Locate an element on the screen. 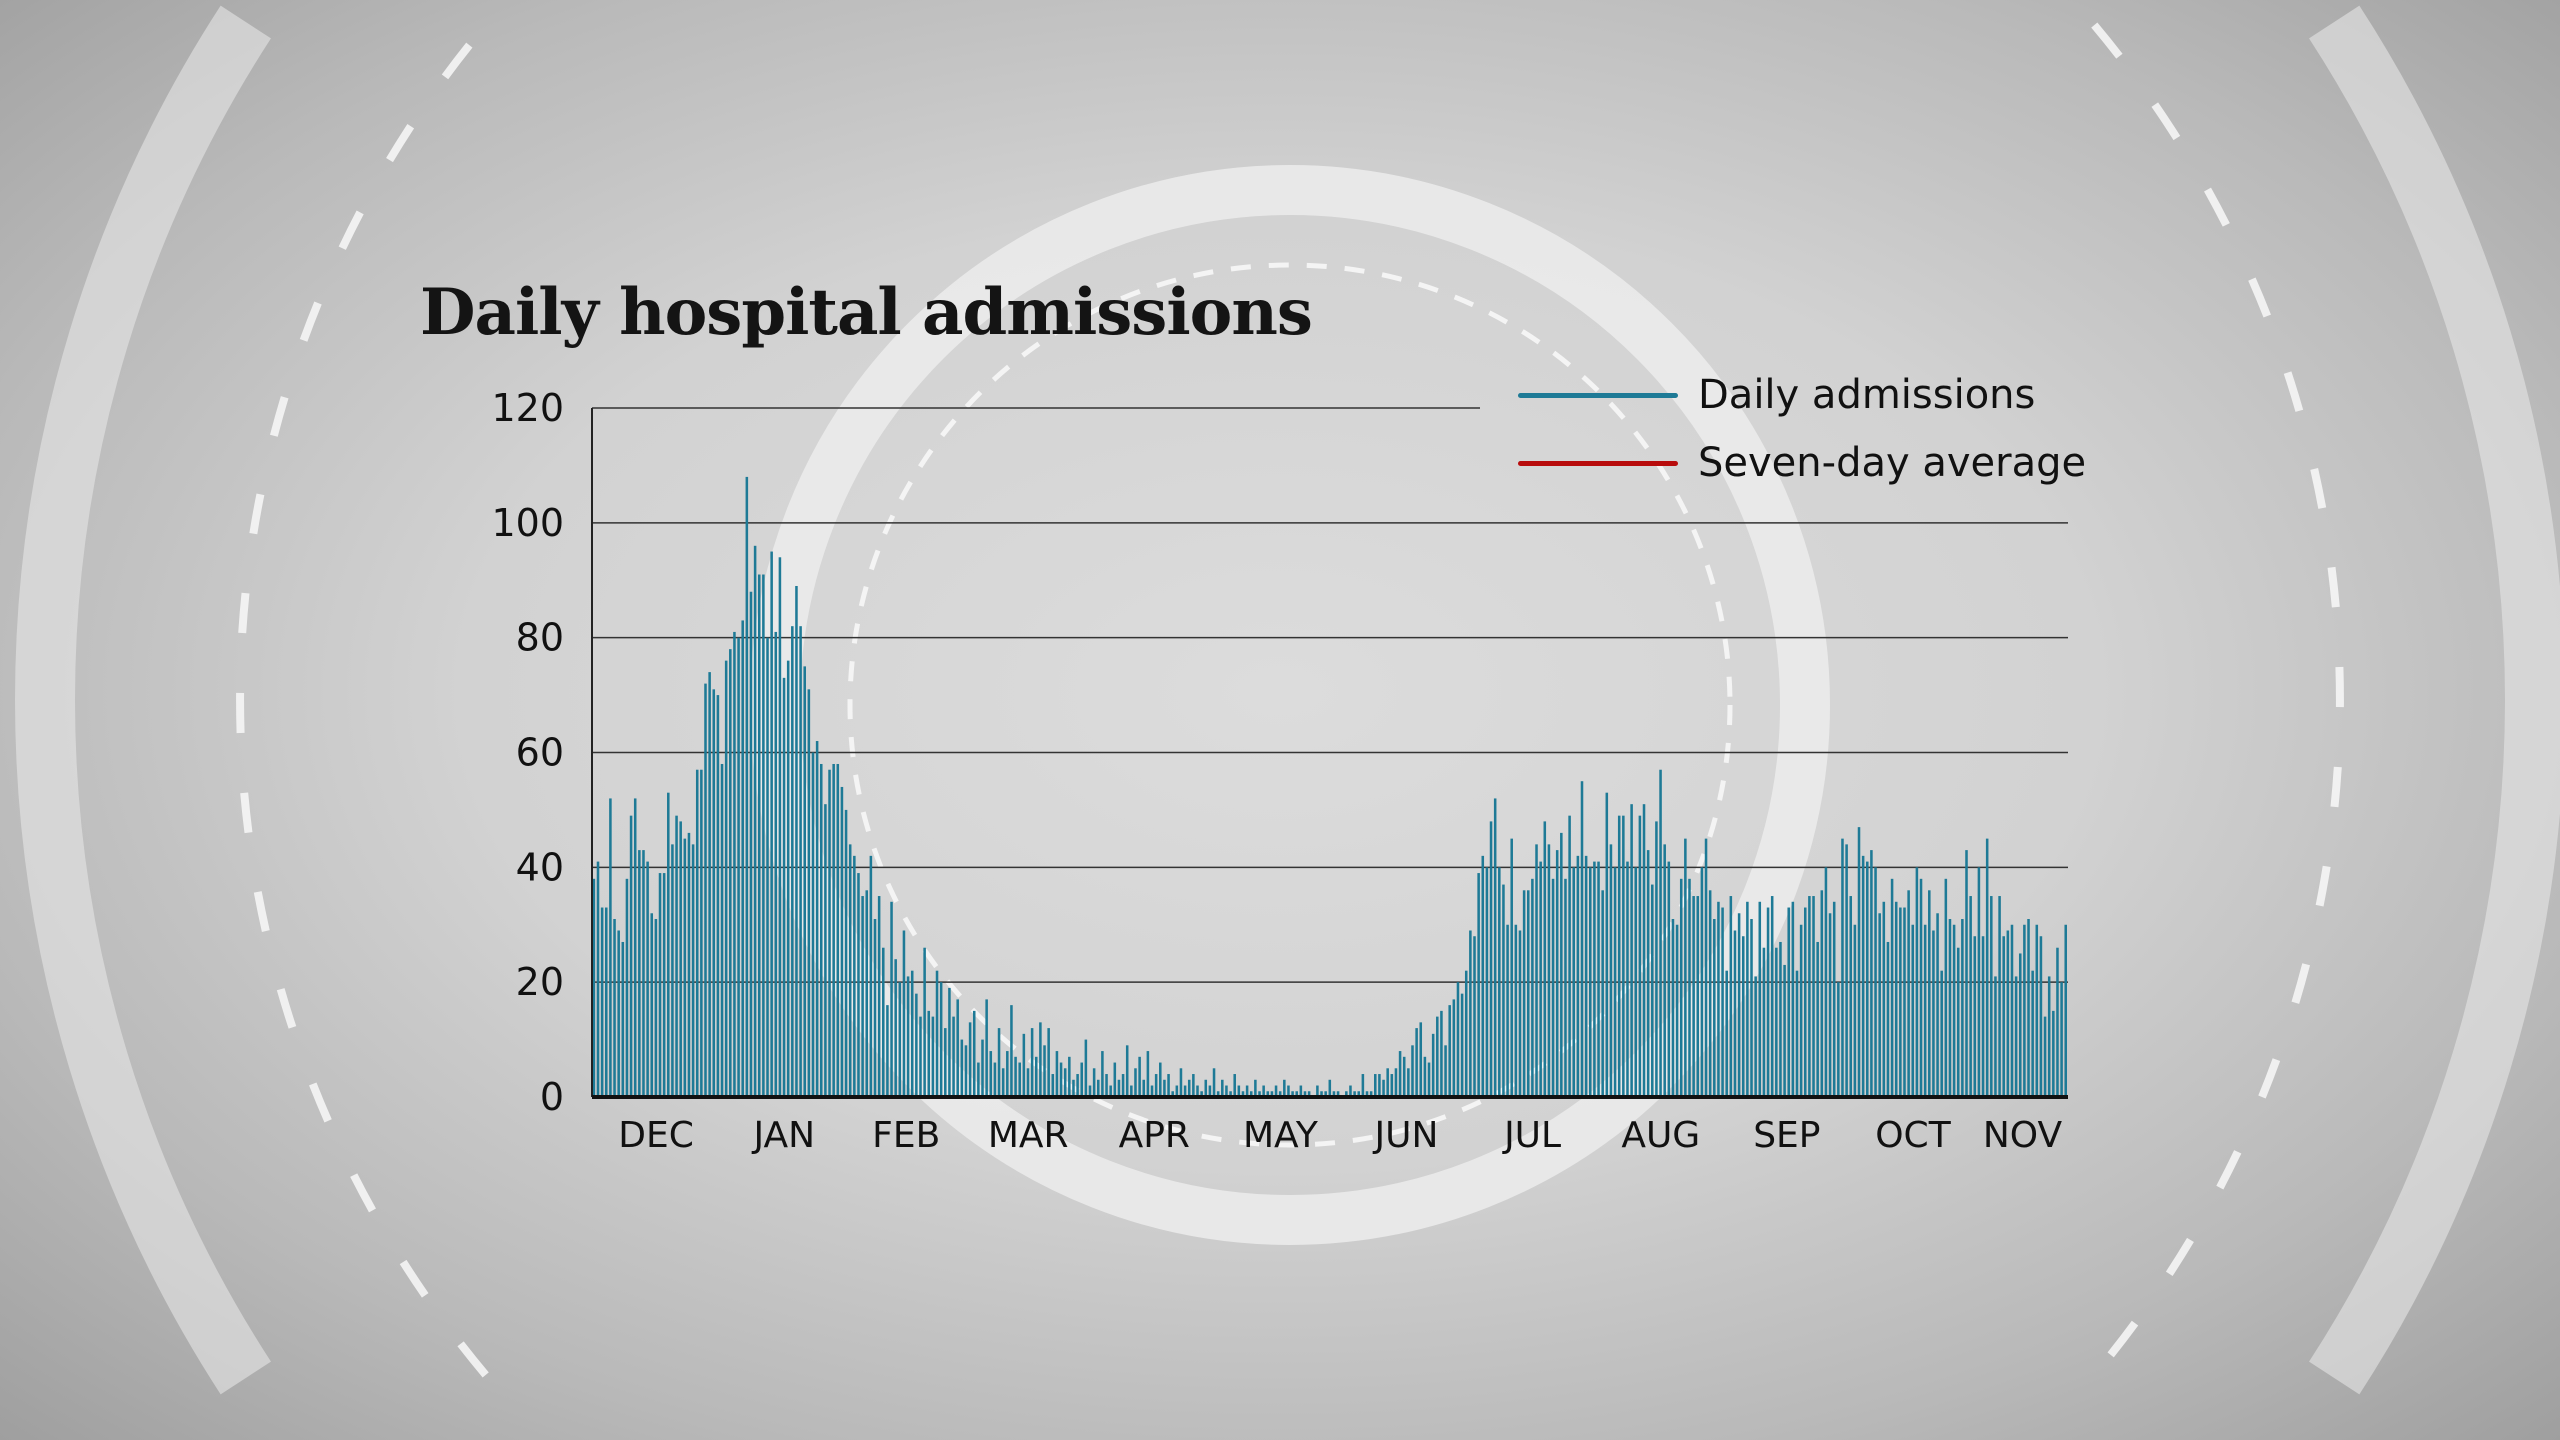  x-tick-label: JUL is located at coordinates (1531, 1135).